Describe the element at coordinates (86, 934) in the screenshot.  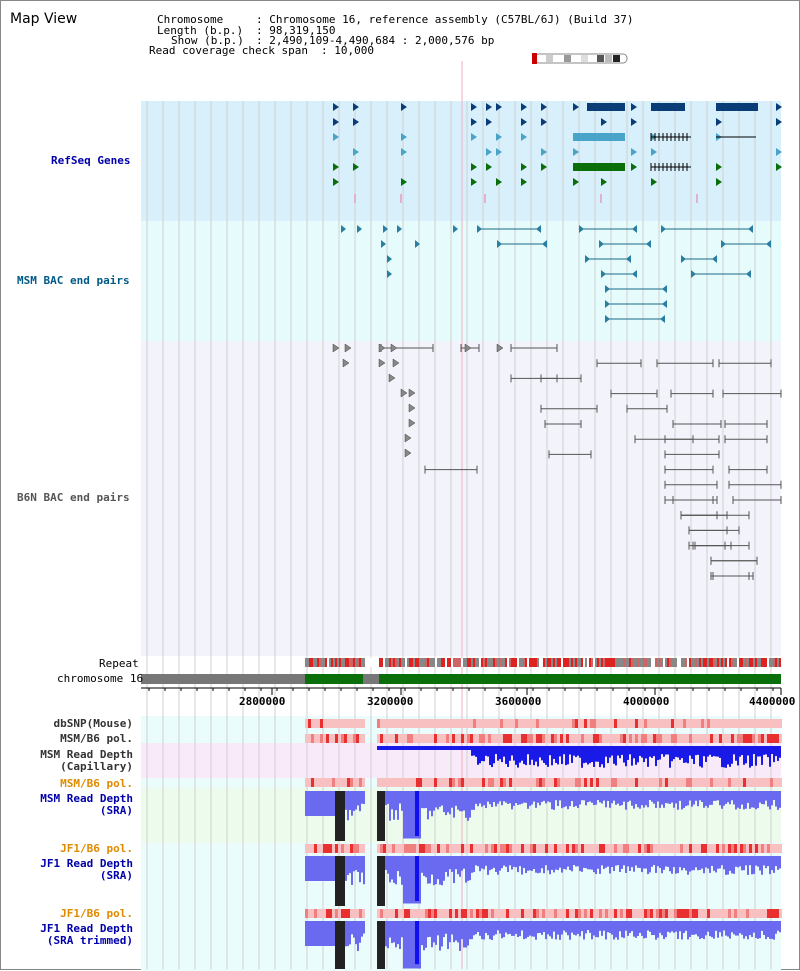
I see `jf1-depth-trimmed-label: JF1 Read Depth (SRA trimmed)` at that location.